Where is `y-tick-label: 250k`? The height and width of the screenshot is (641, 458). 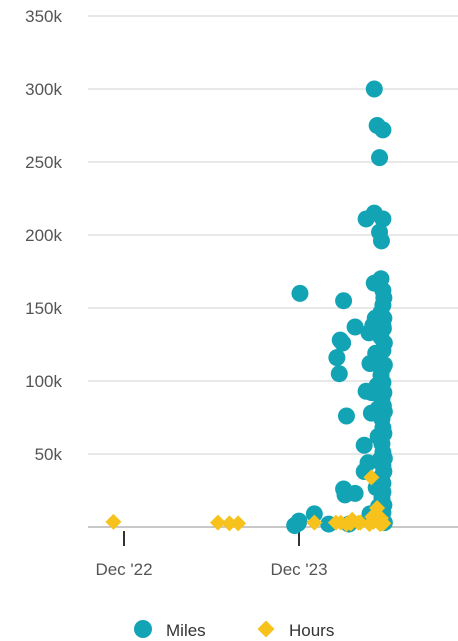
y-tick-label: 250k is located at coordinates (43, 162).